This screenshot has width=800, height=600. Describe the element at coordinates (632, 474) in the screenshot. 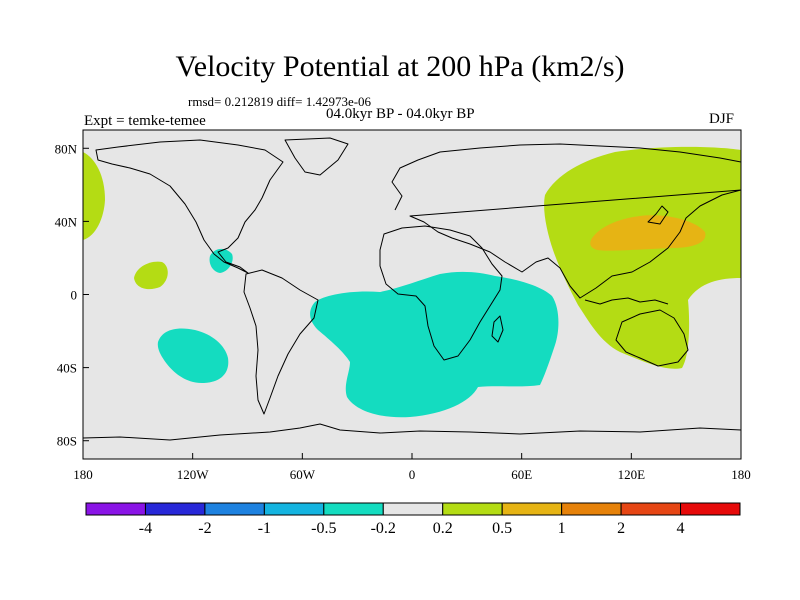

I see `x-tick-label: 120E` at that location.